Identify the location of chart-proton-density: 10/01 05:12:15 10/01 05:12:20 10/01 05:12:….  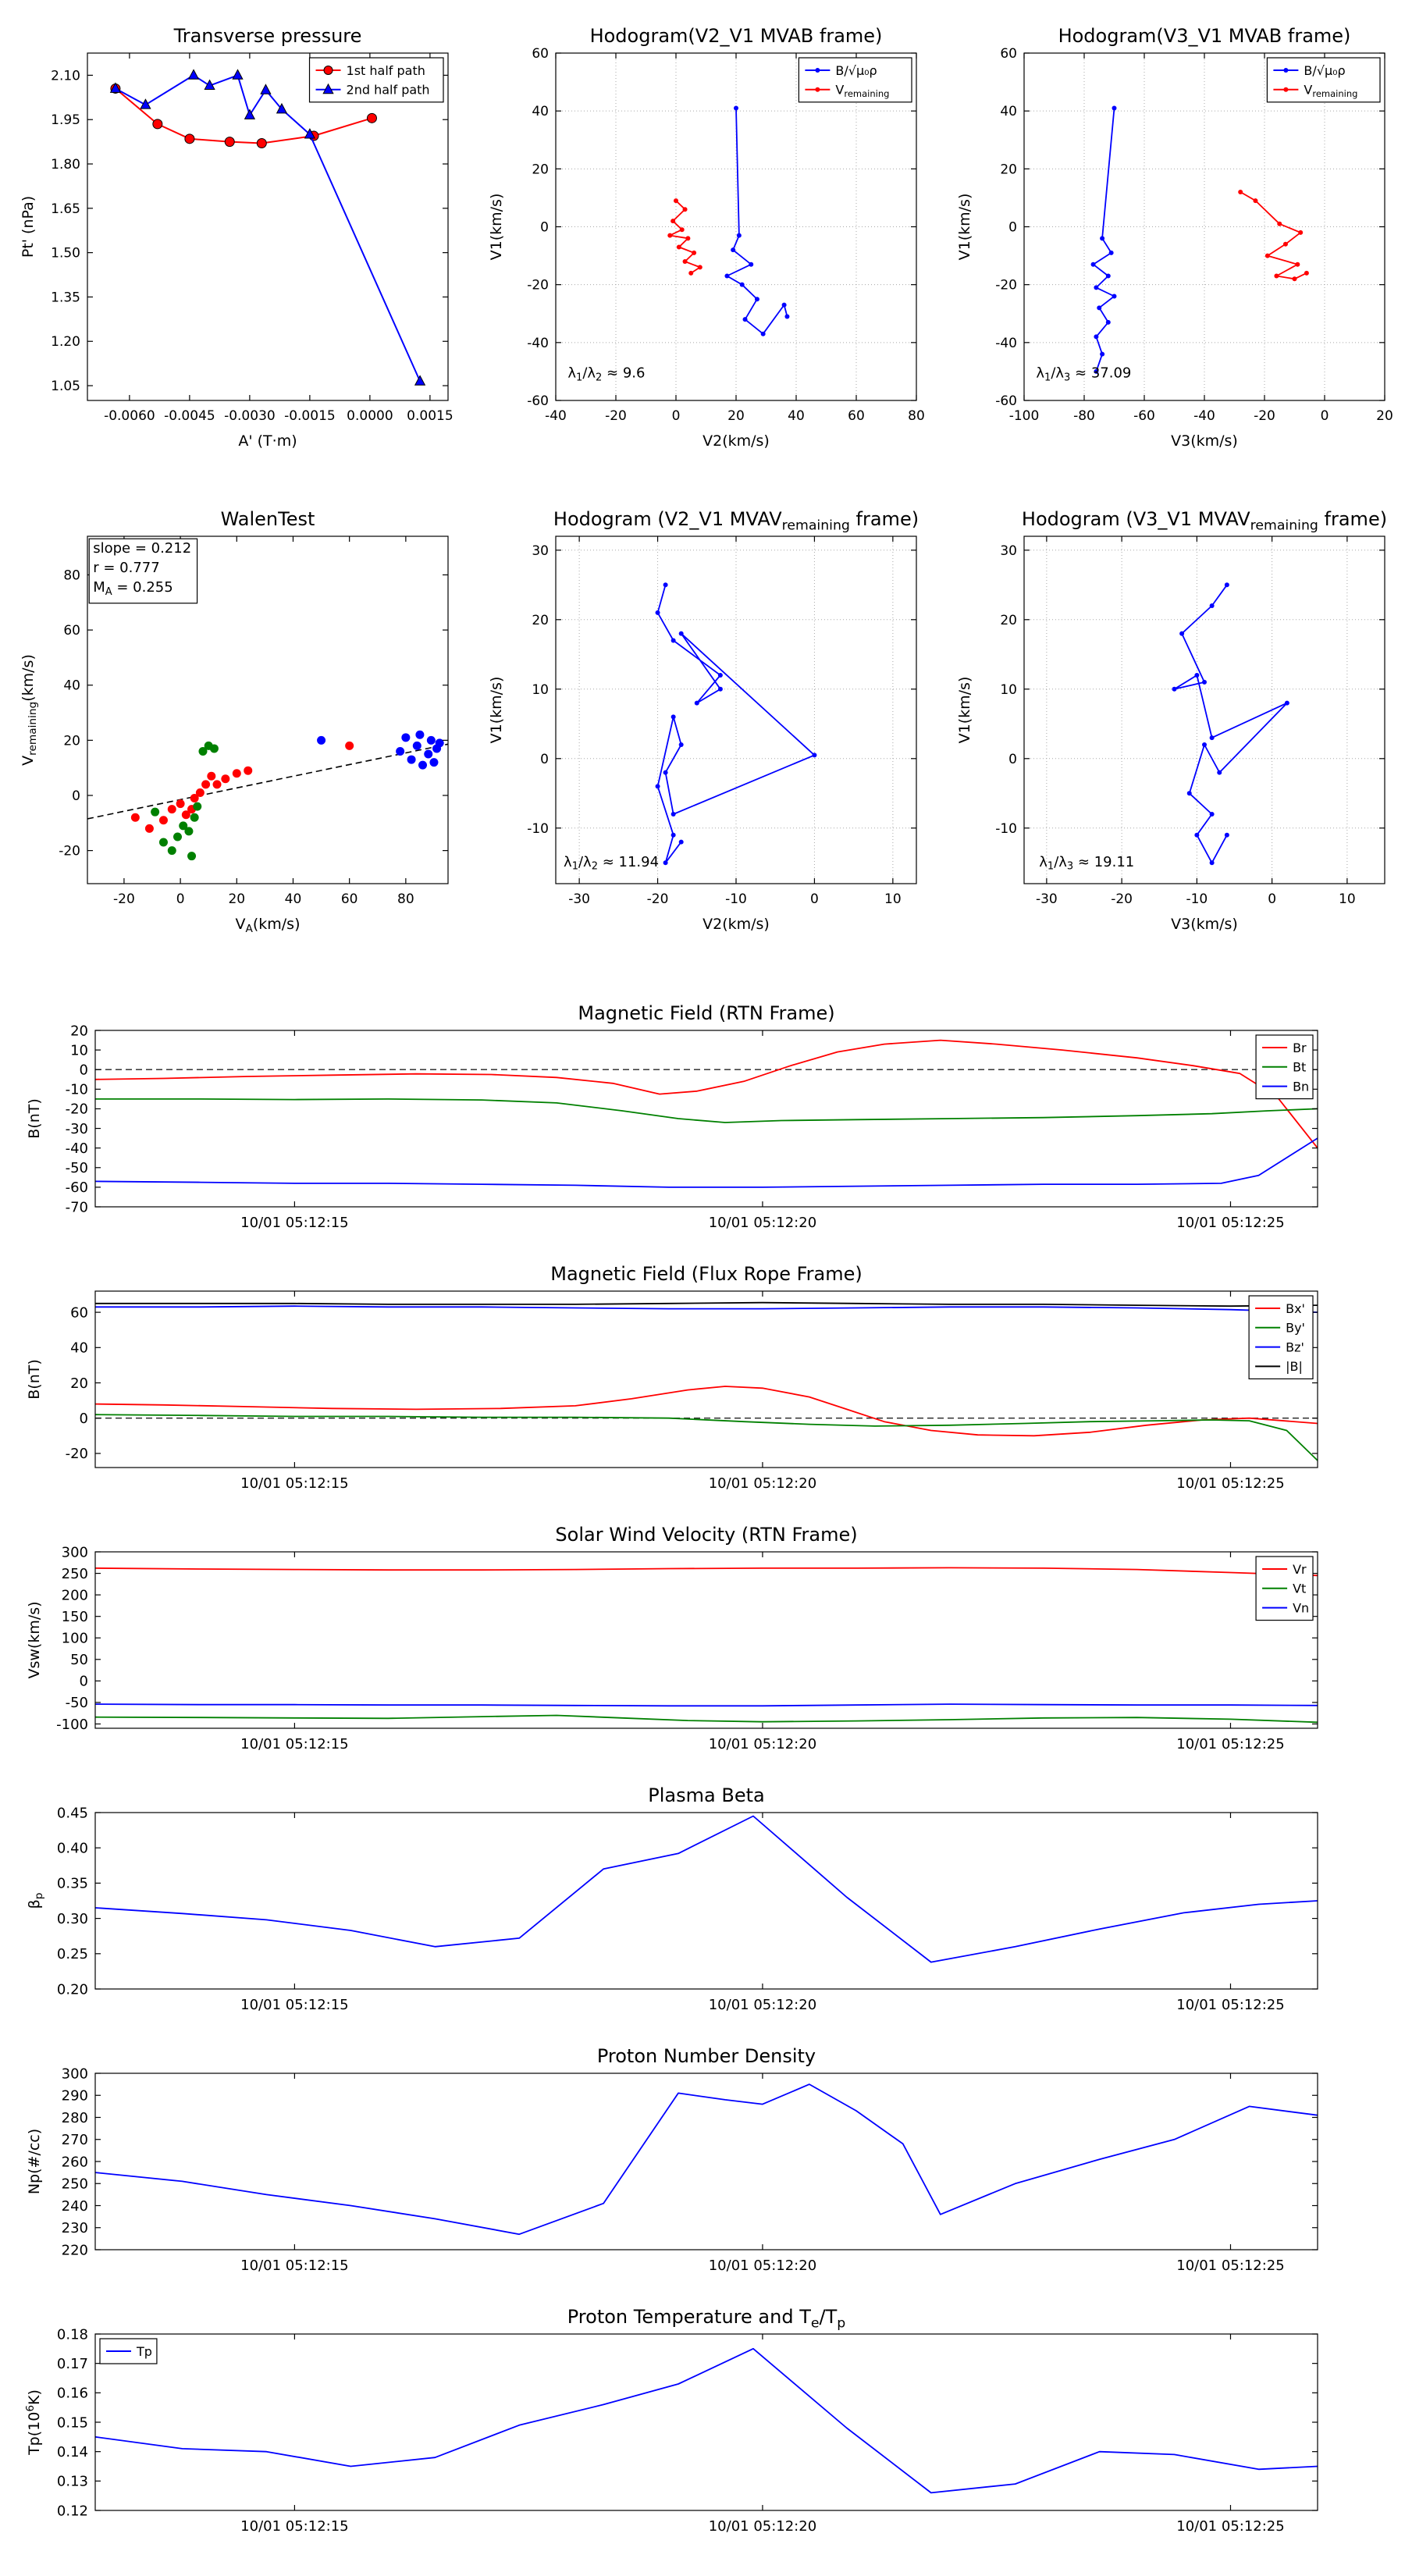
(672, 2159).